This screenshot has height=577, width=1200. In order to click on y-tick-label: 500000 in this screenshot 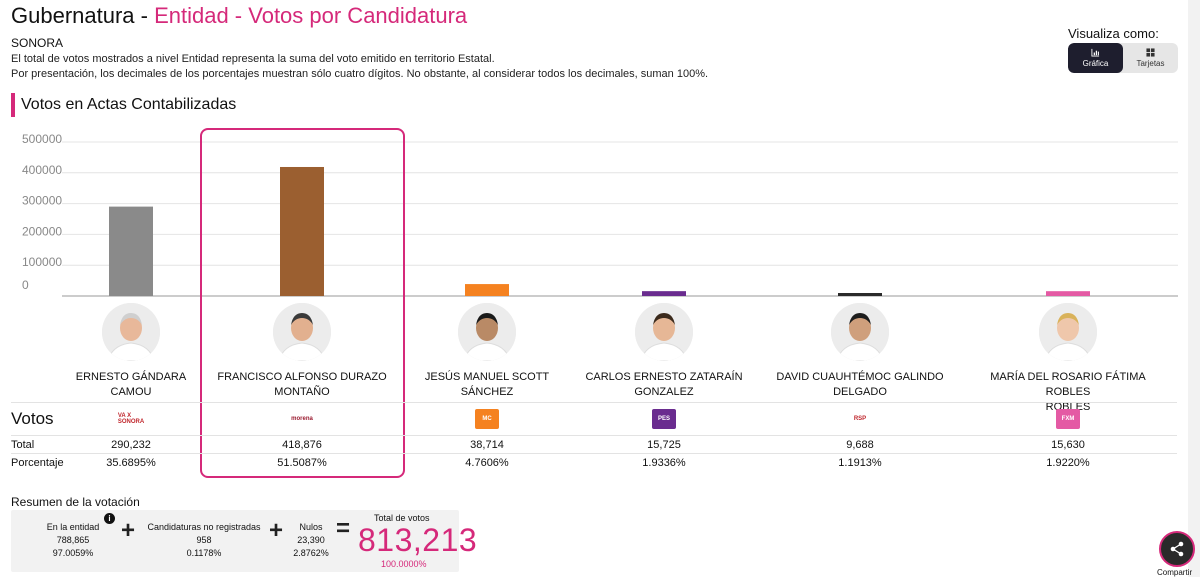, I will do `click(42, 139)`.